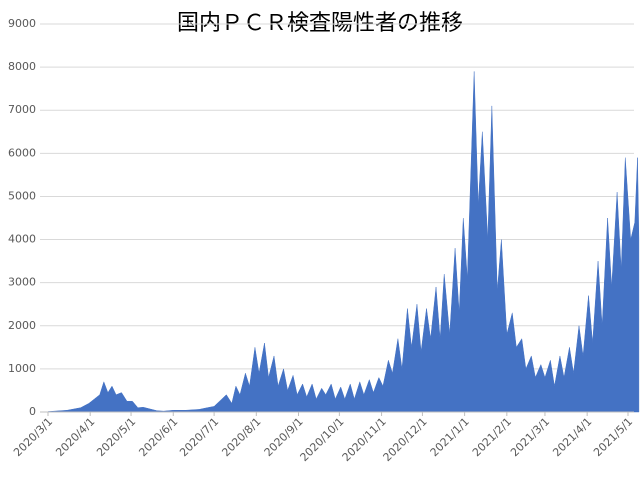 This screenshot has width=640, height=479. Describe the element at coordinates (530, 437) in the screenshot. I see `x-tick-label: 2021/3/1` at that location.